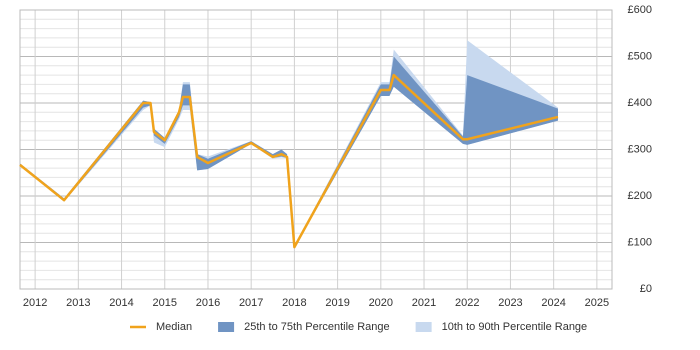 This screenshot has width=700, height=350. Describe the element at coordinates (515, 327) in the screenshot. I see `legend-label: 10th to 90th Percentile Range` at that location.